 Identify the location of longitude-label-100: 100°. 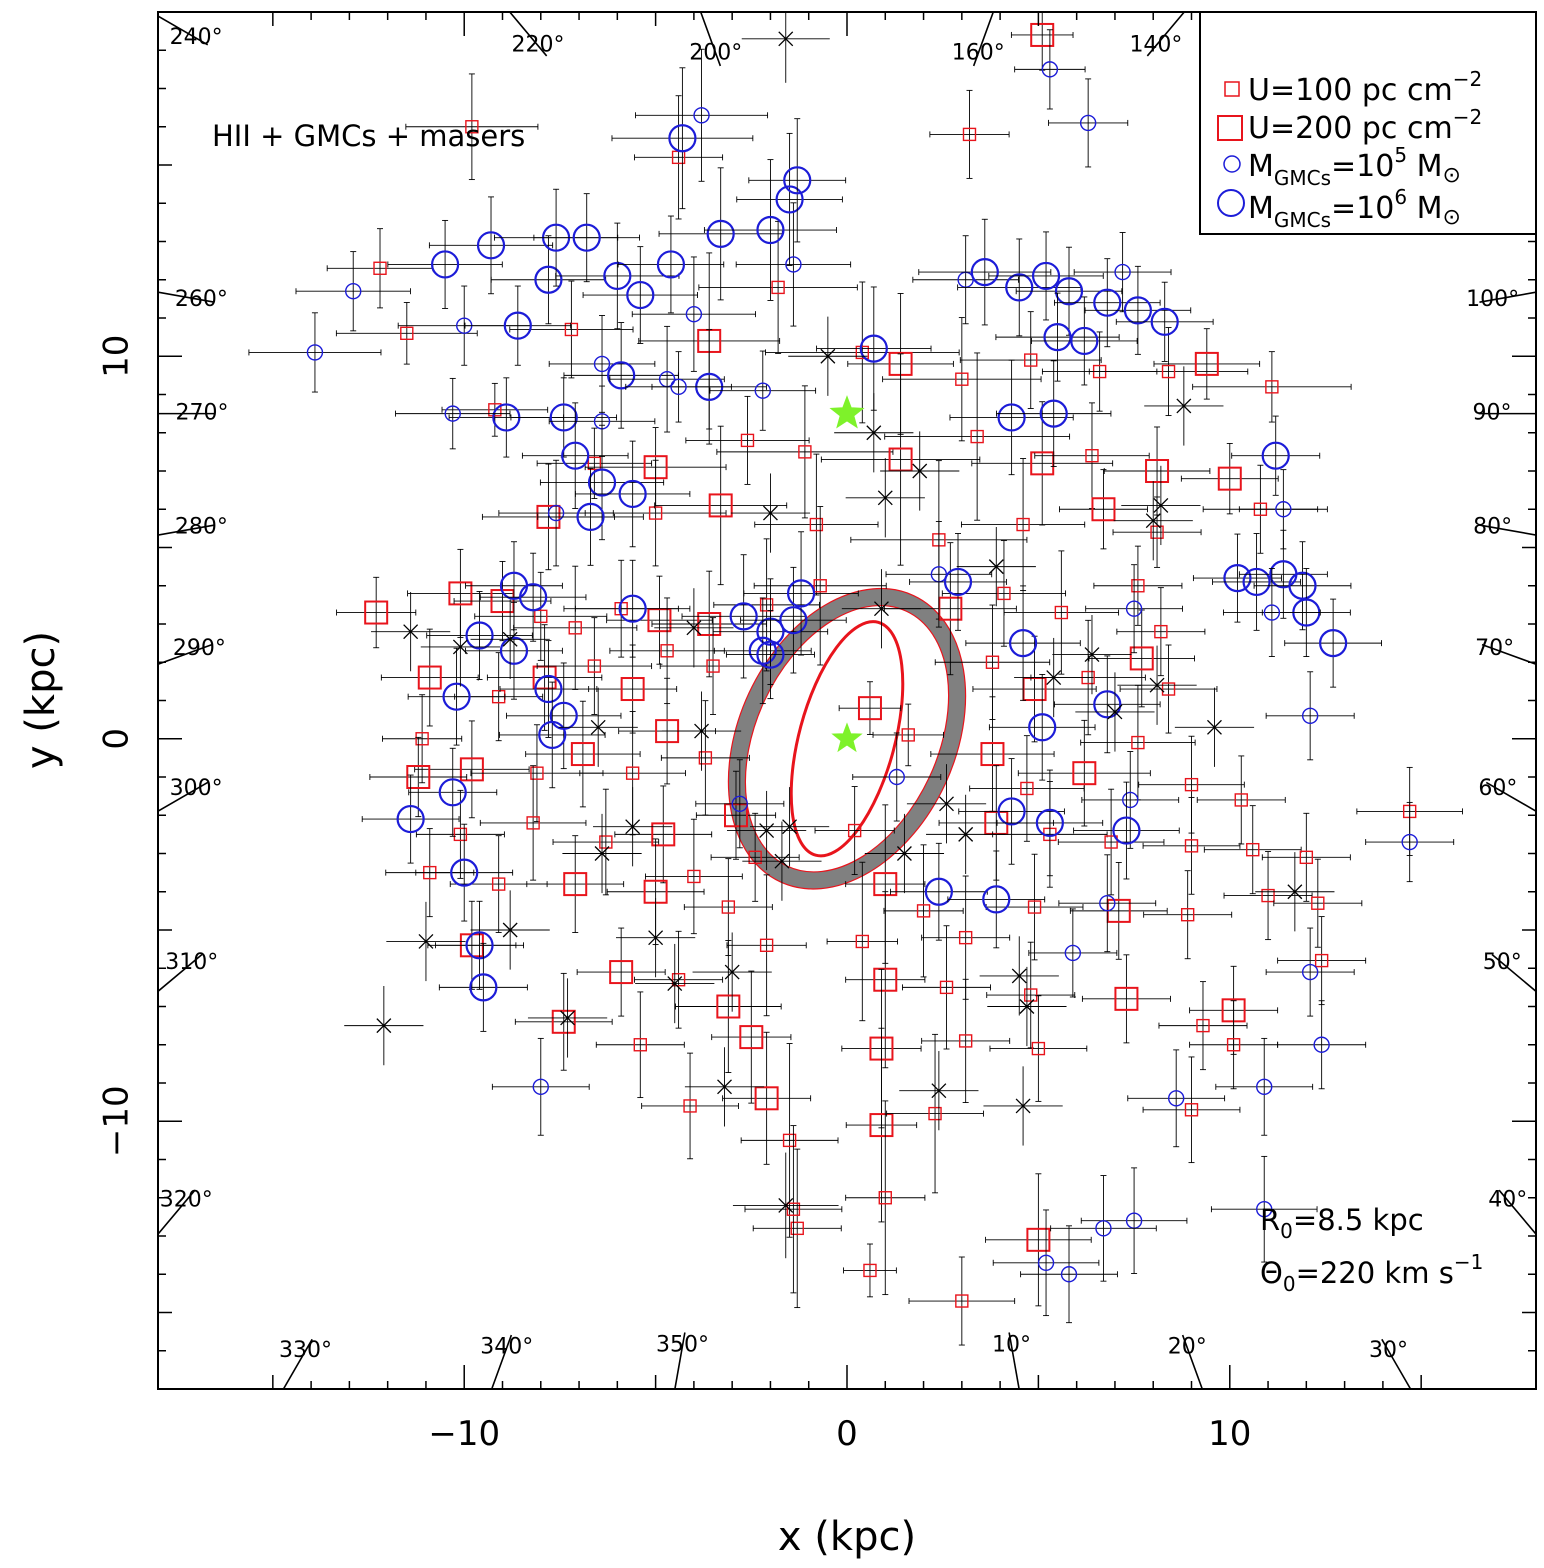
(1492, 299).